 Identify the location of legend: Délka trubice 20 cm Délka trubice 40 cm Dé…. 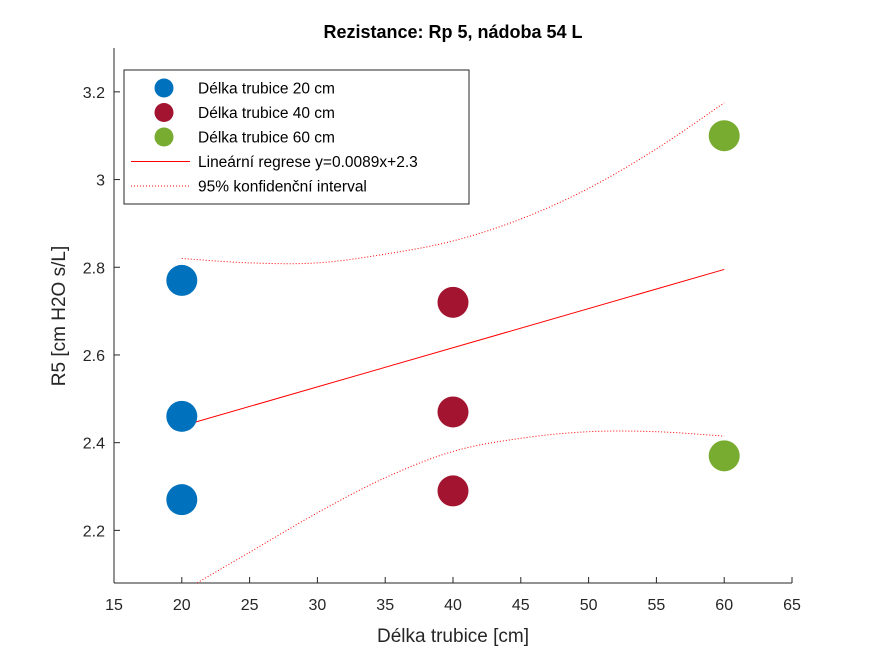
(296, 137).